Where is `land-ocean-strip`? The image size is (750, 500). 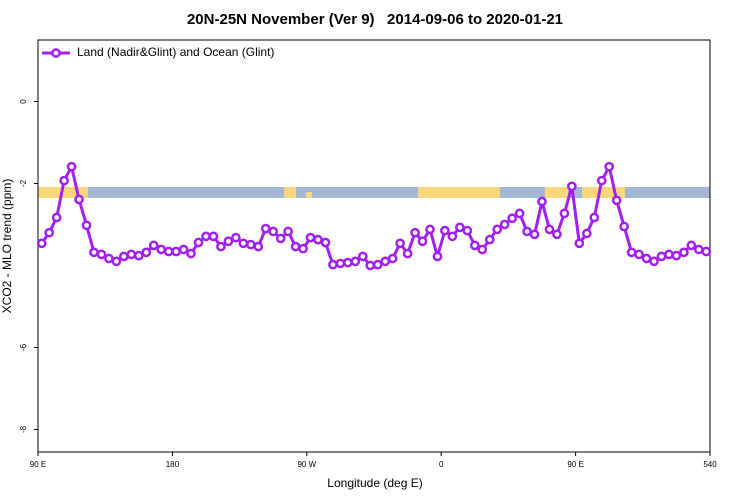
land-ocean-strip is located at coordinates (374, 192).